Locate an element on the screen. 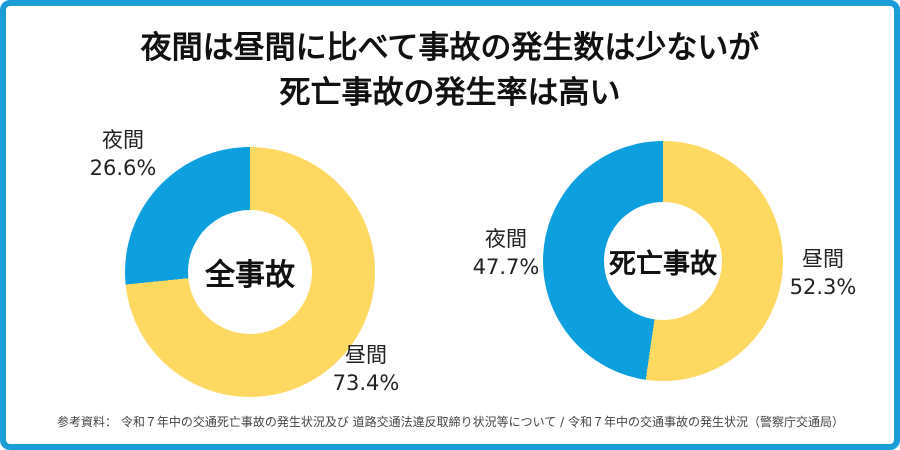 The image size is (900, 450). slice-label-all-day-name: 昼間 is located at coordinates (366, 355).